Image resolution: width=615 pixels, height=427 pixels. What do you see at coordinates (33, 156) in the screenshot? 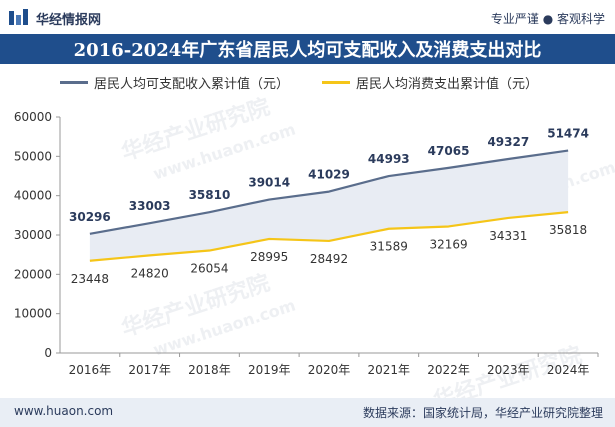
I see `y-tick-label: 50000` at bounding box center [33, 156].